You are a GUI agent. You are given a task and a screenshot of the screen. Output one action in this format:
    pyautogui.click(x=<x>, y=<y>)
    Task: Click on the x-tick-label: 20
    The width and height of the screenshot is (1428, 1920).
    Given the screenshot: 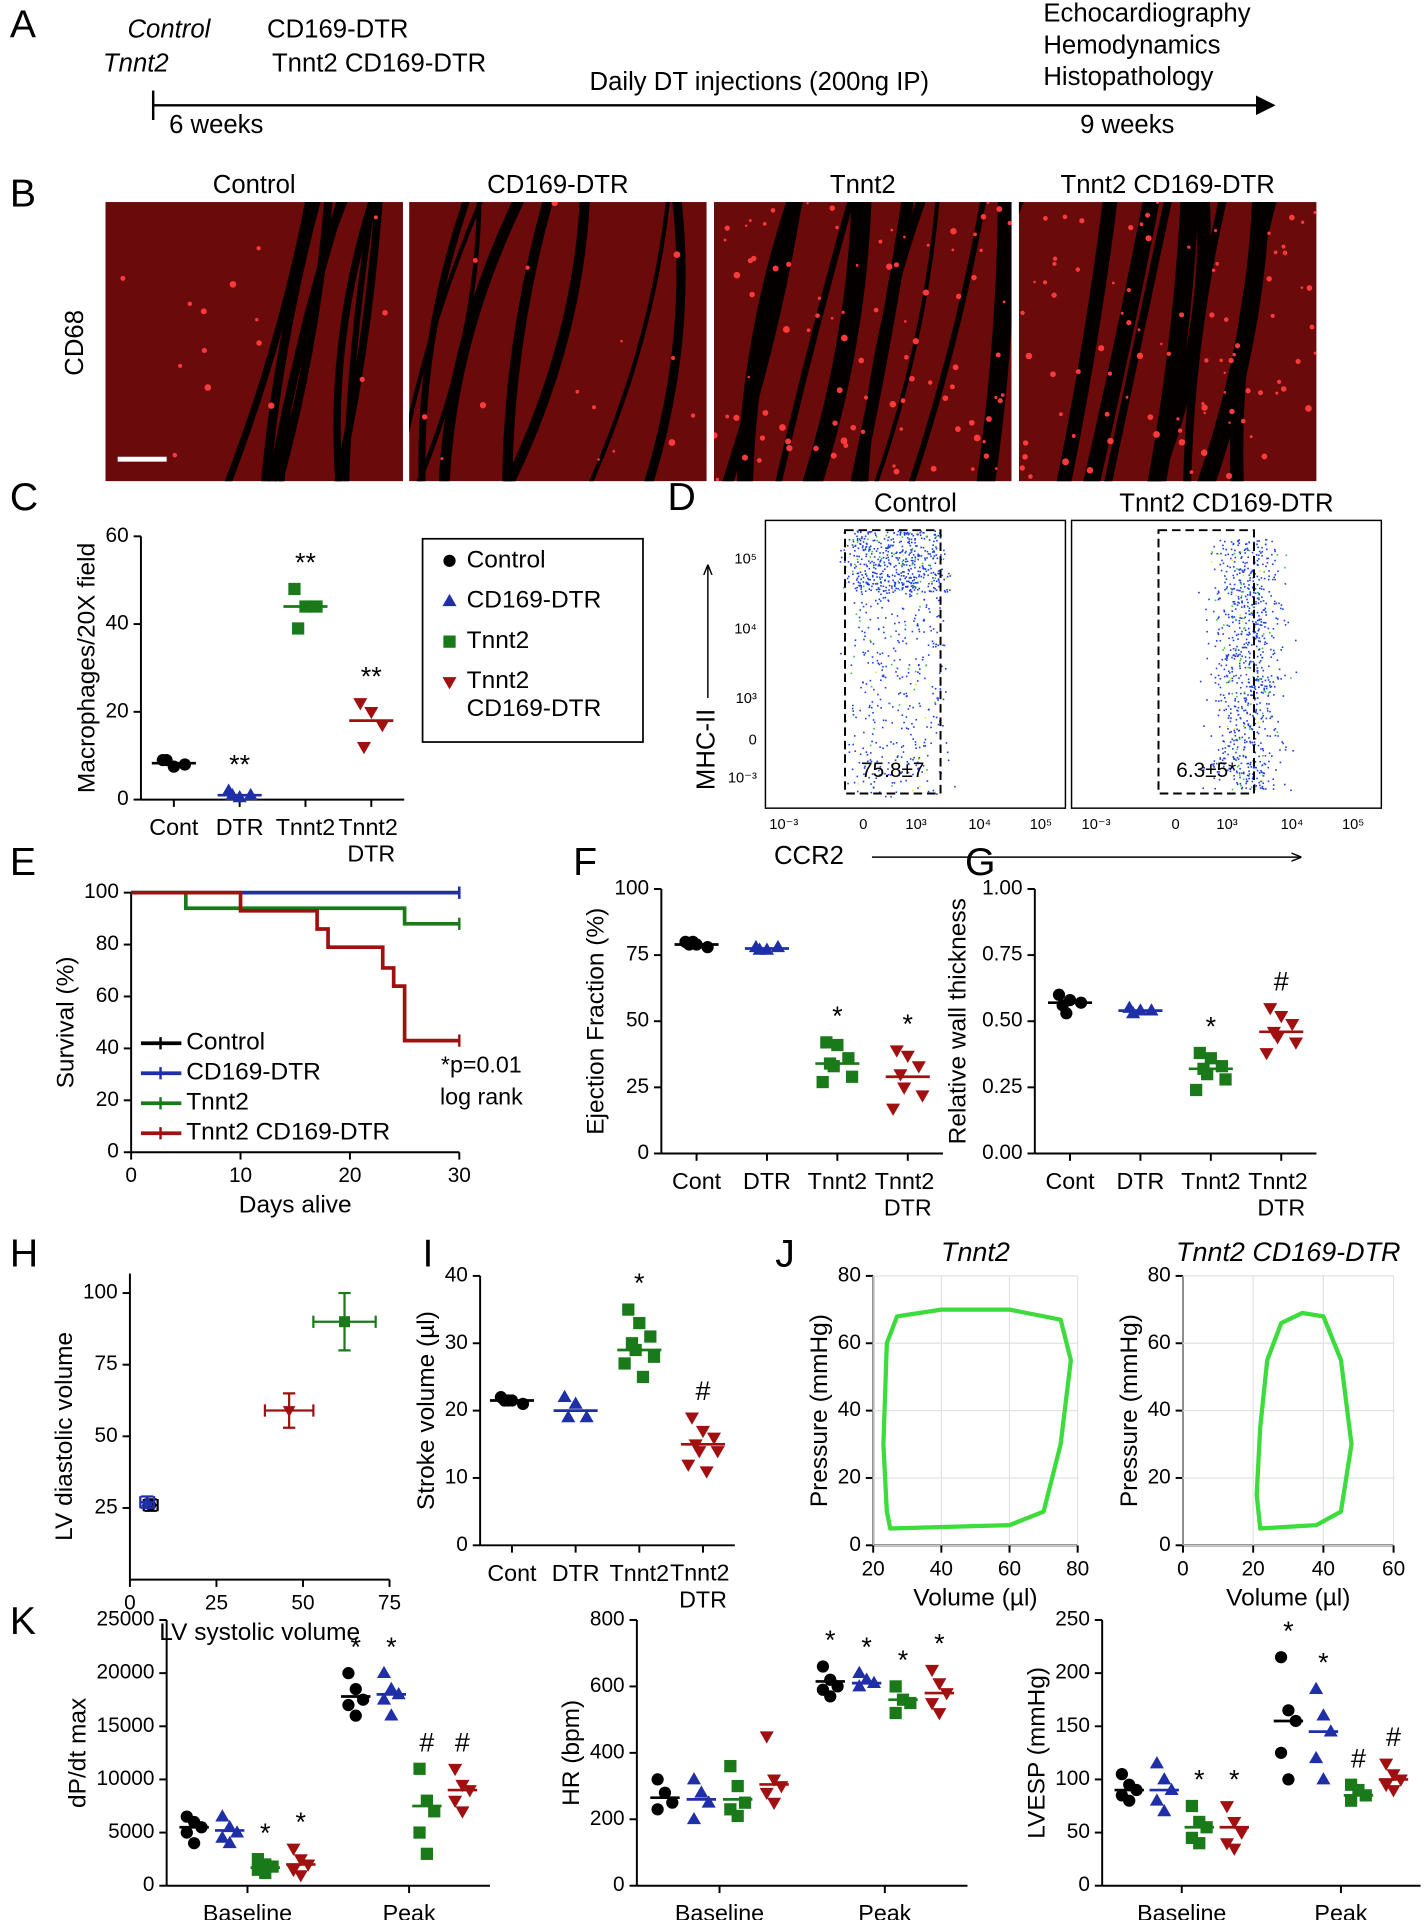 What is the action you would take?
    pyautogui.click(x=1253, y=1568)
    